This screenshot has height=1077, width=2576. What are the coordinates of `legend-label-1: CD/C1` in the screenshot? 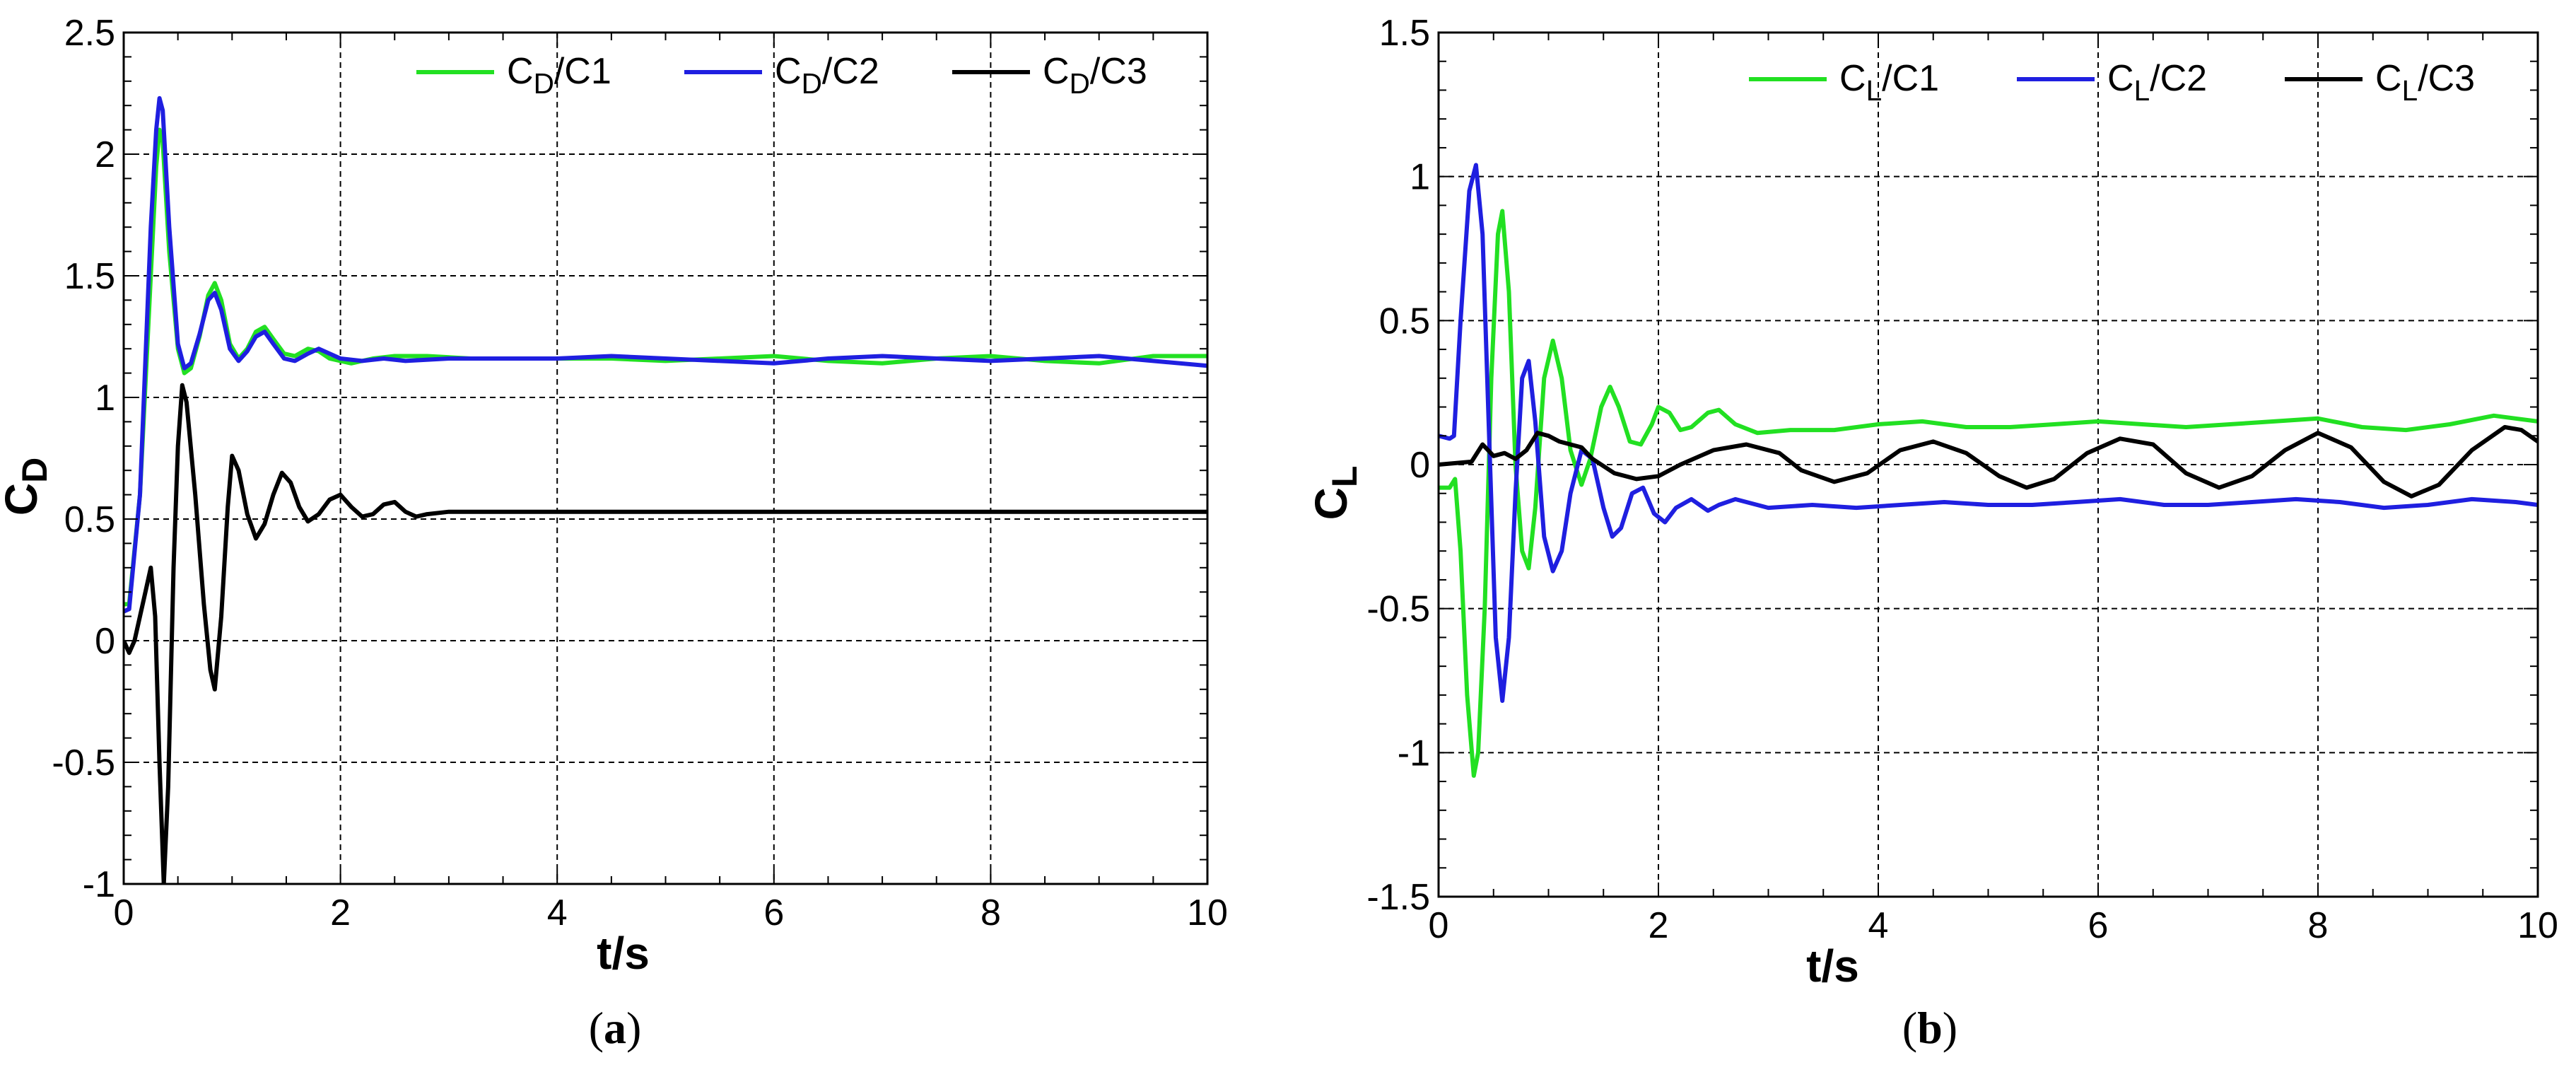 It's located at (559, 75).